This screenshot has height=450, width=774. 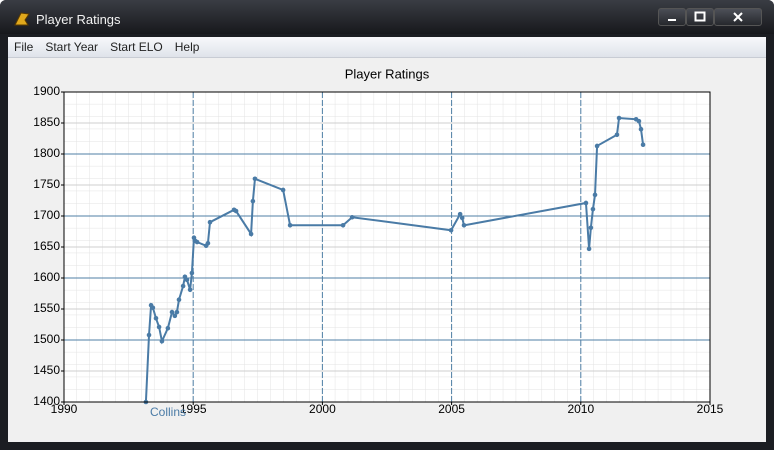 I want to click on y-tick-label: 1700, so click(x=46, y=215).